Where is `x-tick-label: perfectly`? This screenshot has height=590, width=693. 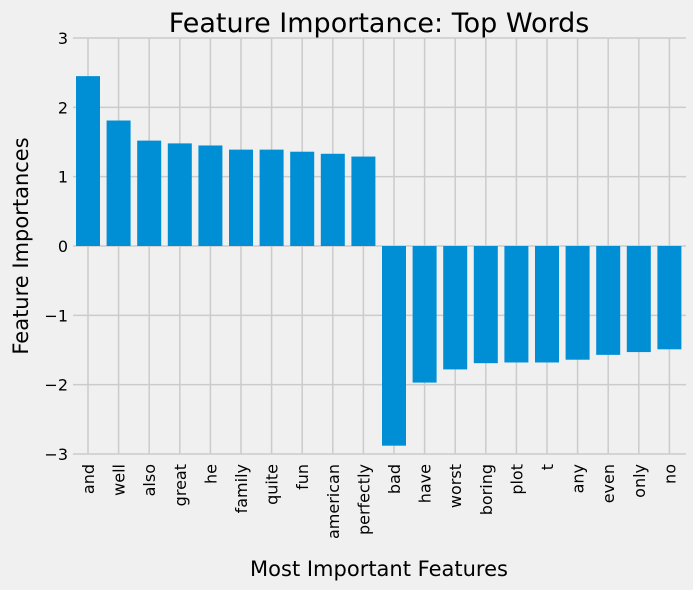 x-tick-label: perfectly is located at coordinates (363, 499).